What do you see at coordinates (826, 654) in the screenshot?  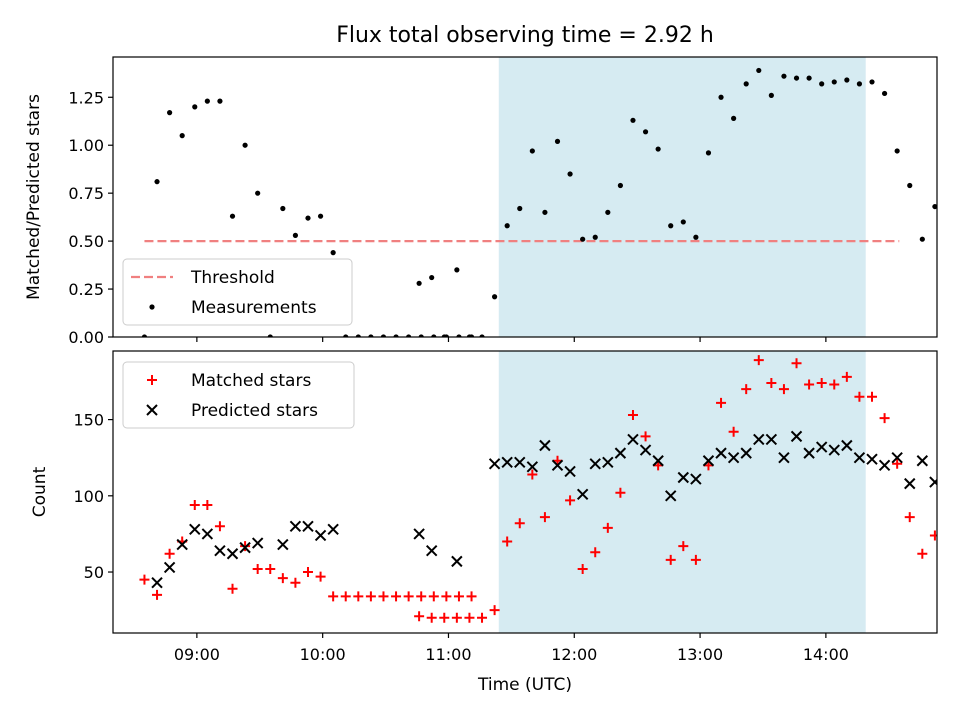 I see `x-tick-label: 14:00` at bounding box center [826, 654].